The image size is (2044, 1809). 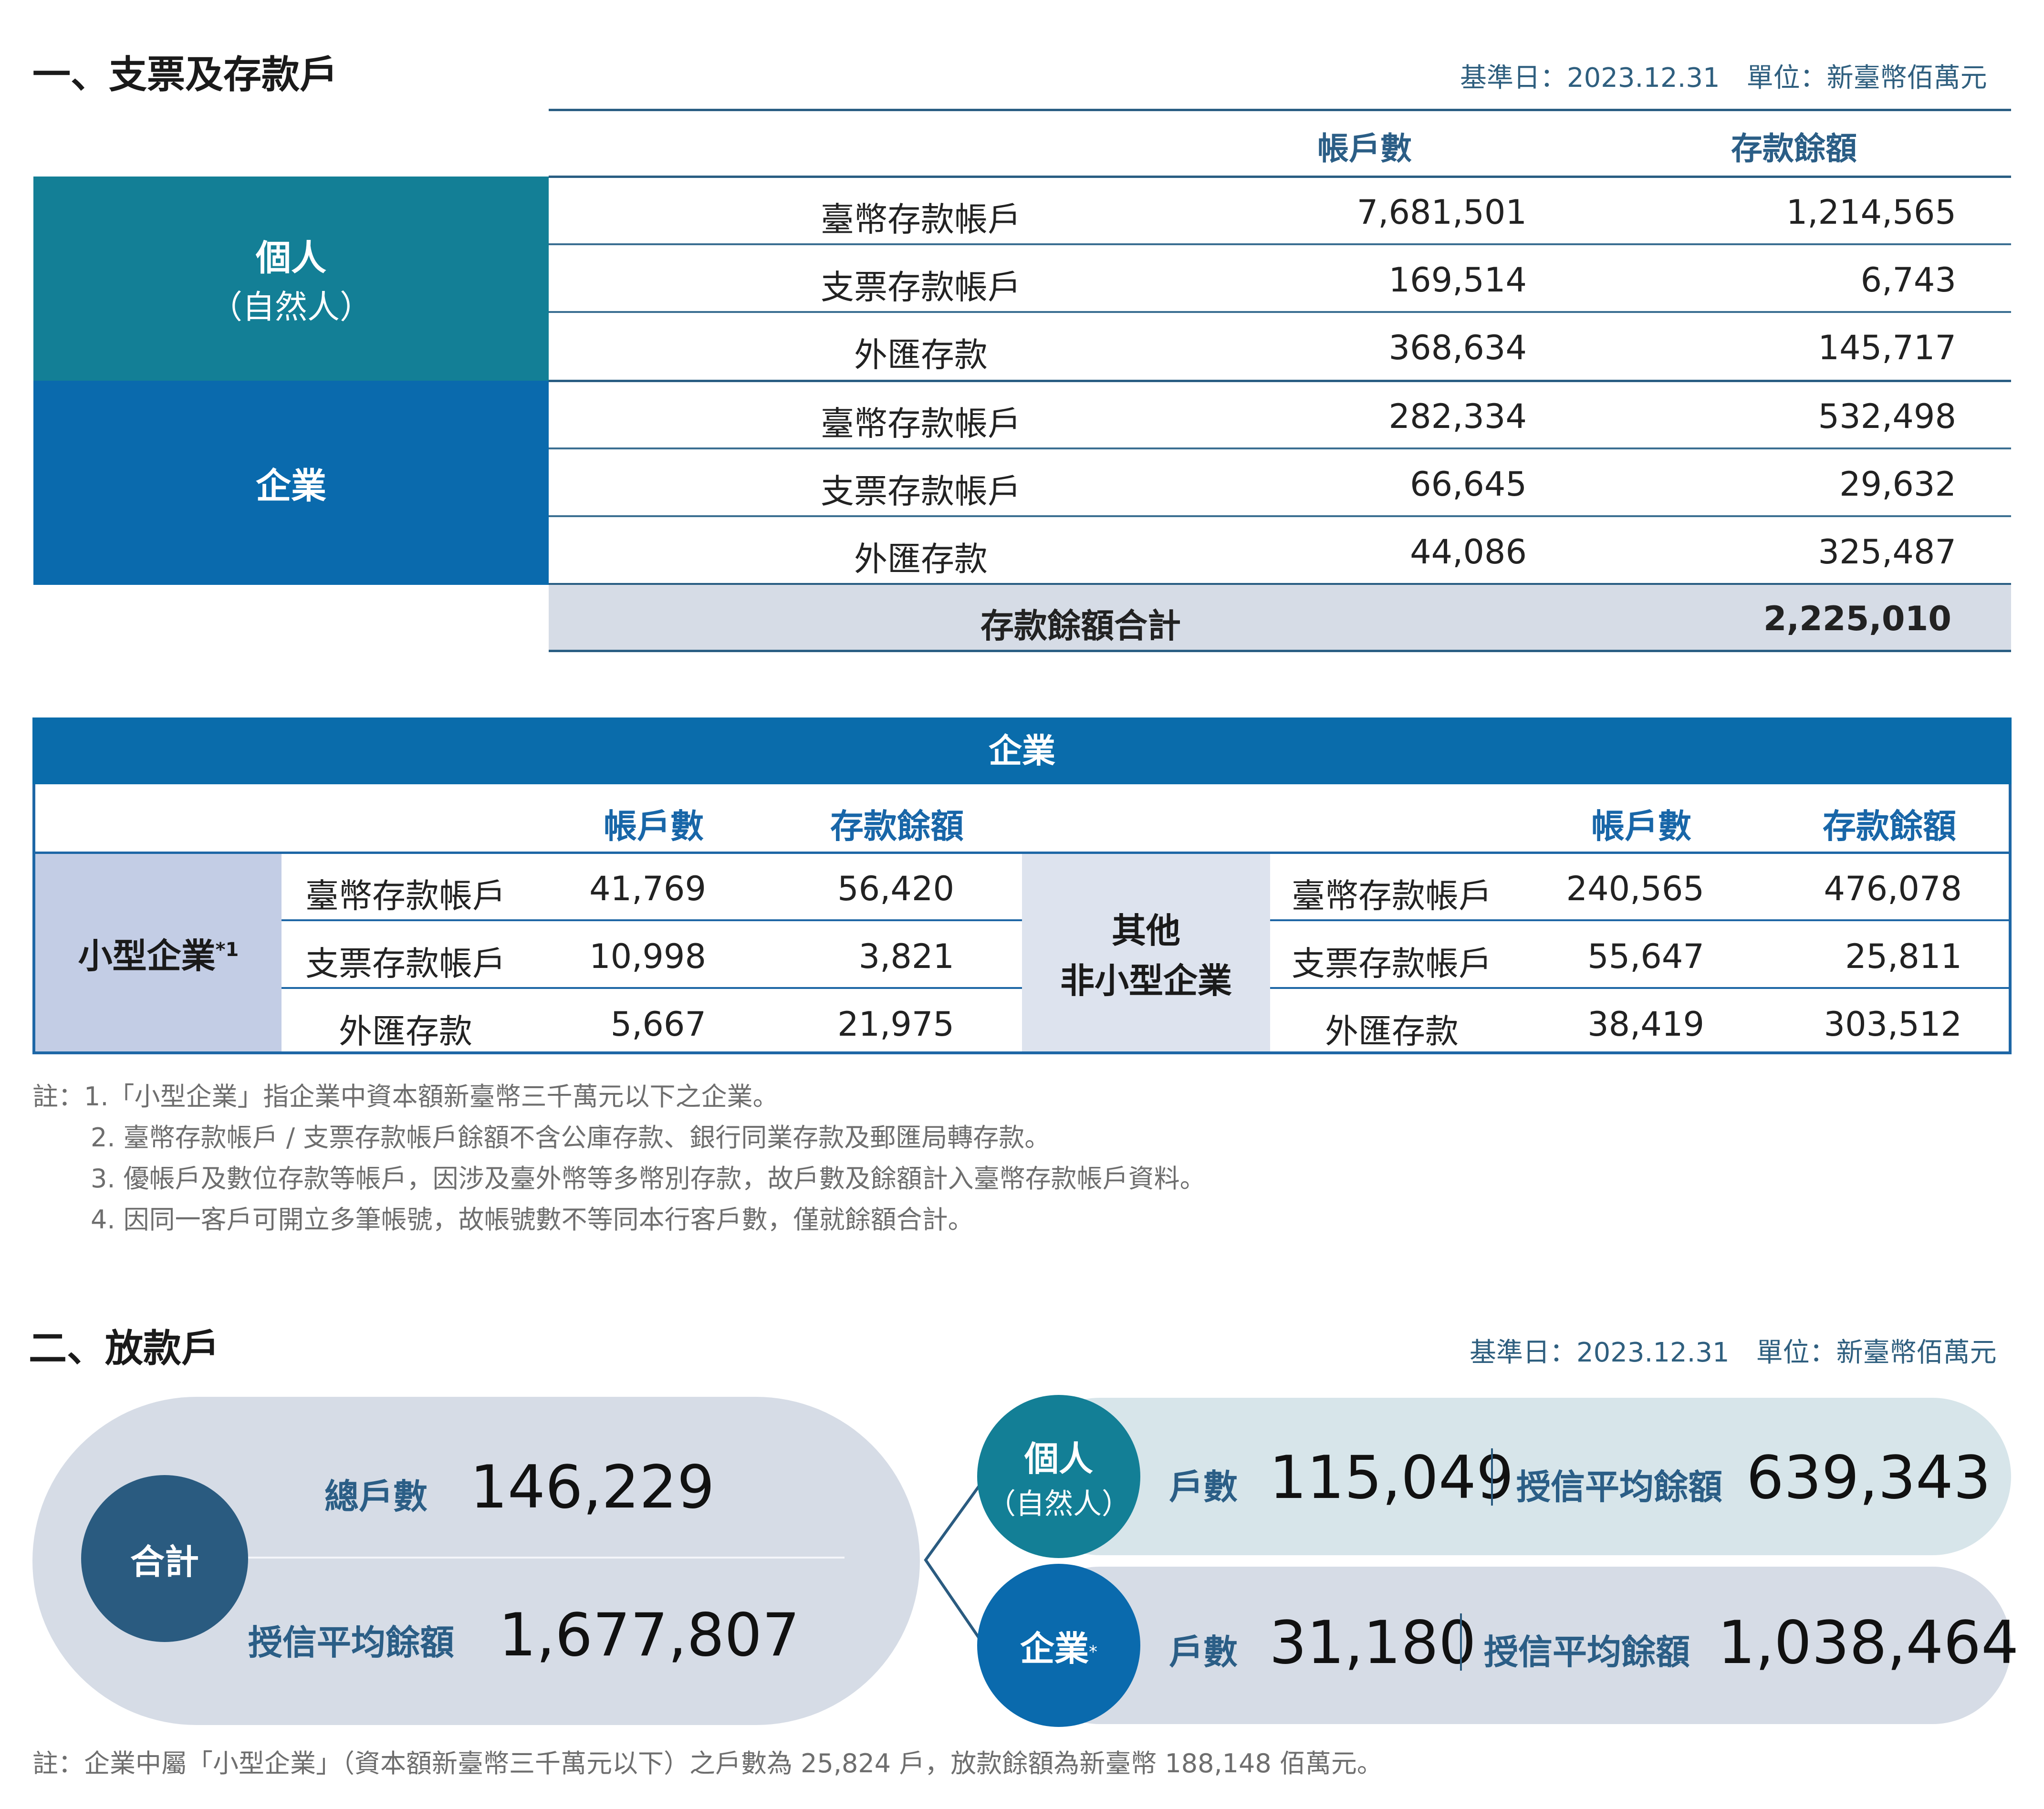 I want to click on group-corporate: 企業, so click(x=291, y=483).